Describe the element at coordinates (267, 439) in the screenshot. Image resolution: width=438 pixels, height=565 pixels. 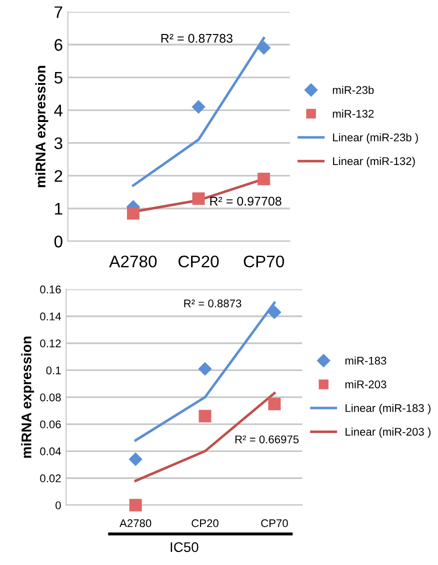
I see `annotation: R² = 0.66975` at that location.